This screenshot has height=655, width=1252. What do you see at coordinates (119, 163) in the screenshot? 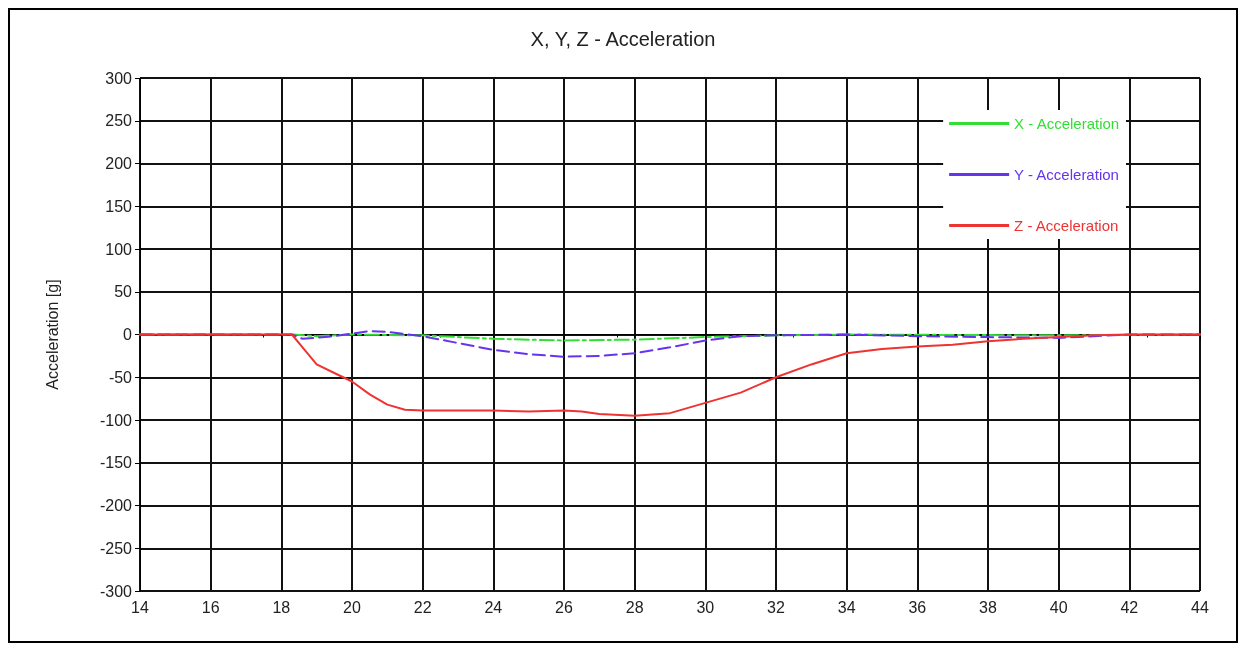
I see `y-tick-label: 200` at bounding box center [119, 163].